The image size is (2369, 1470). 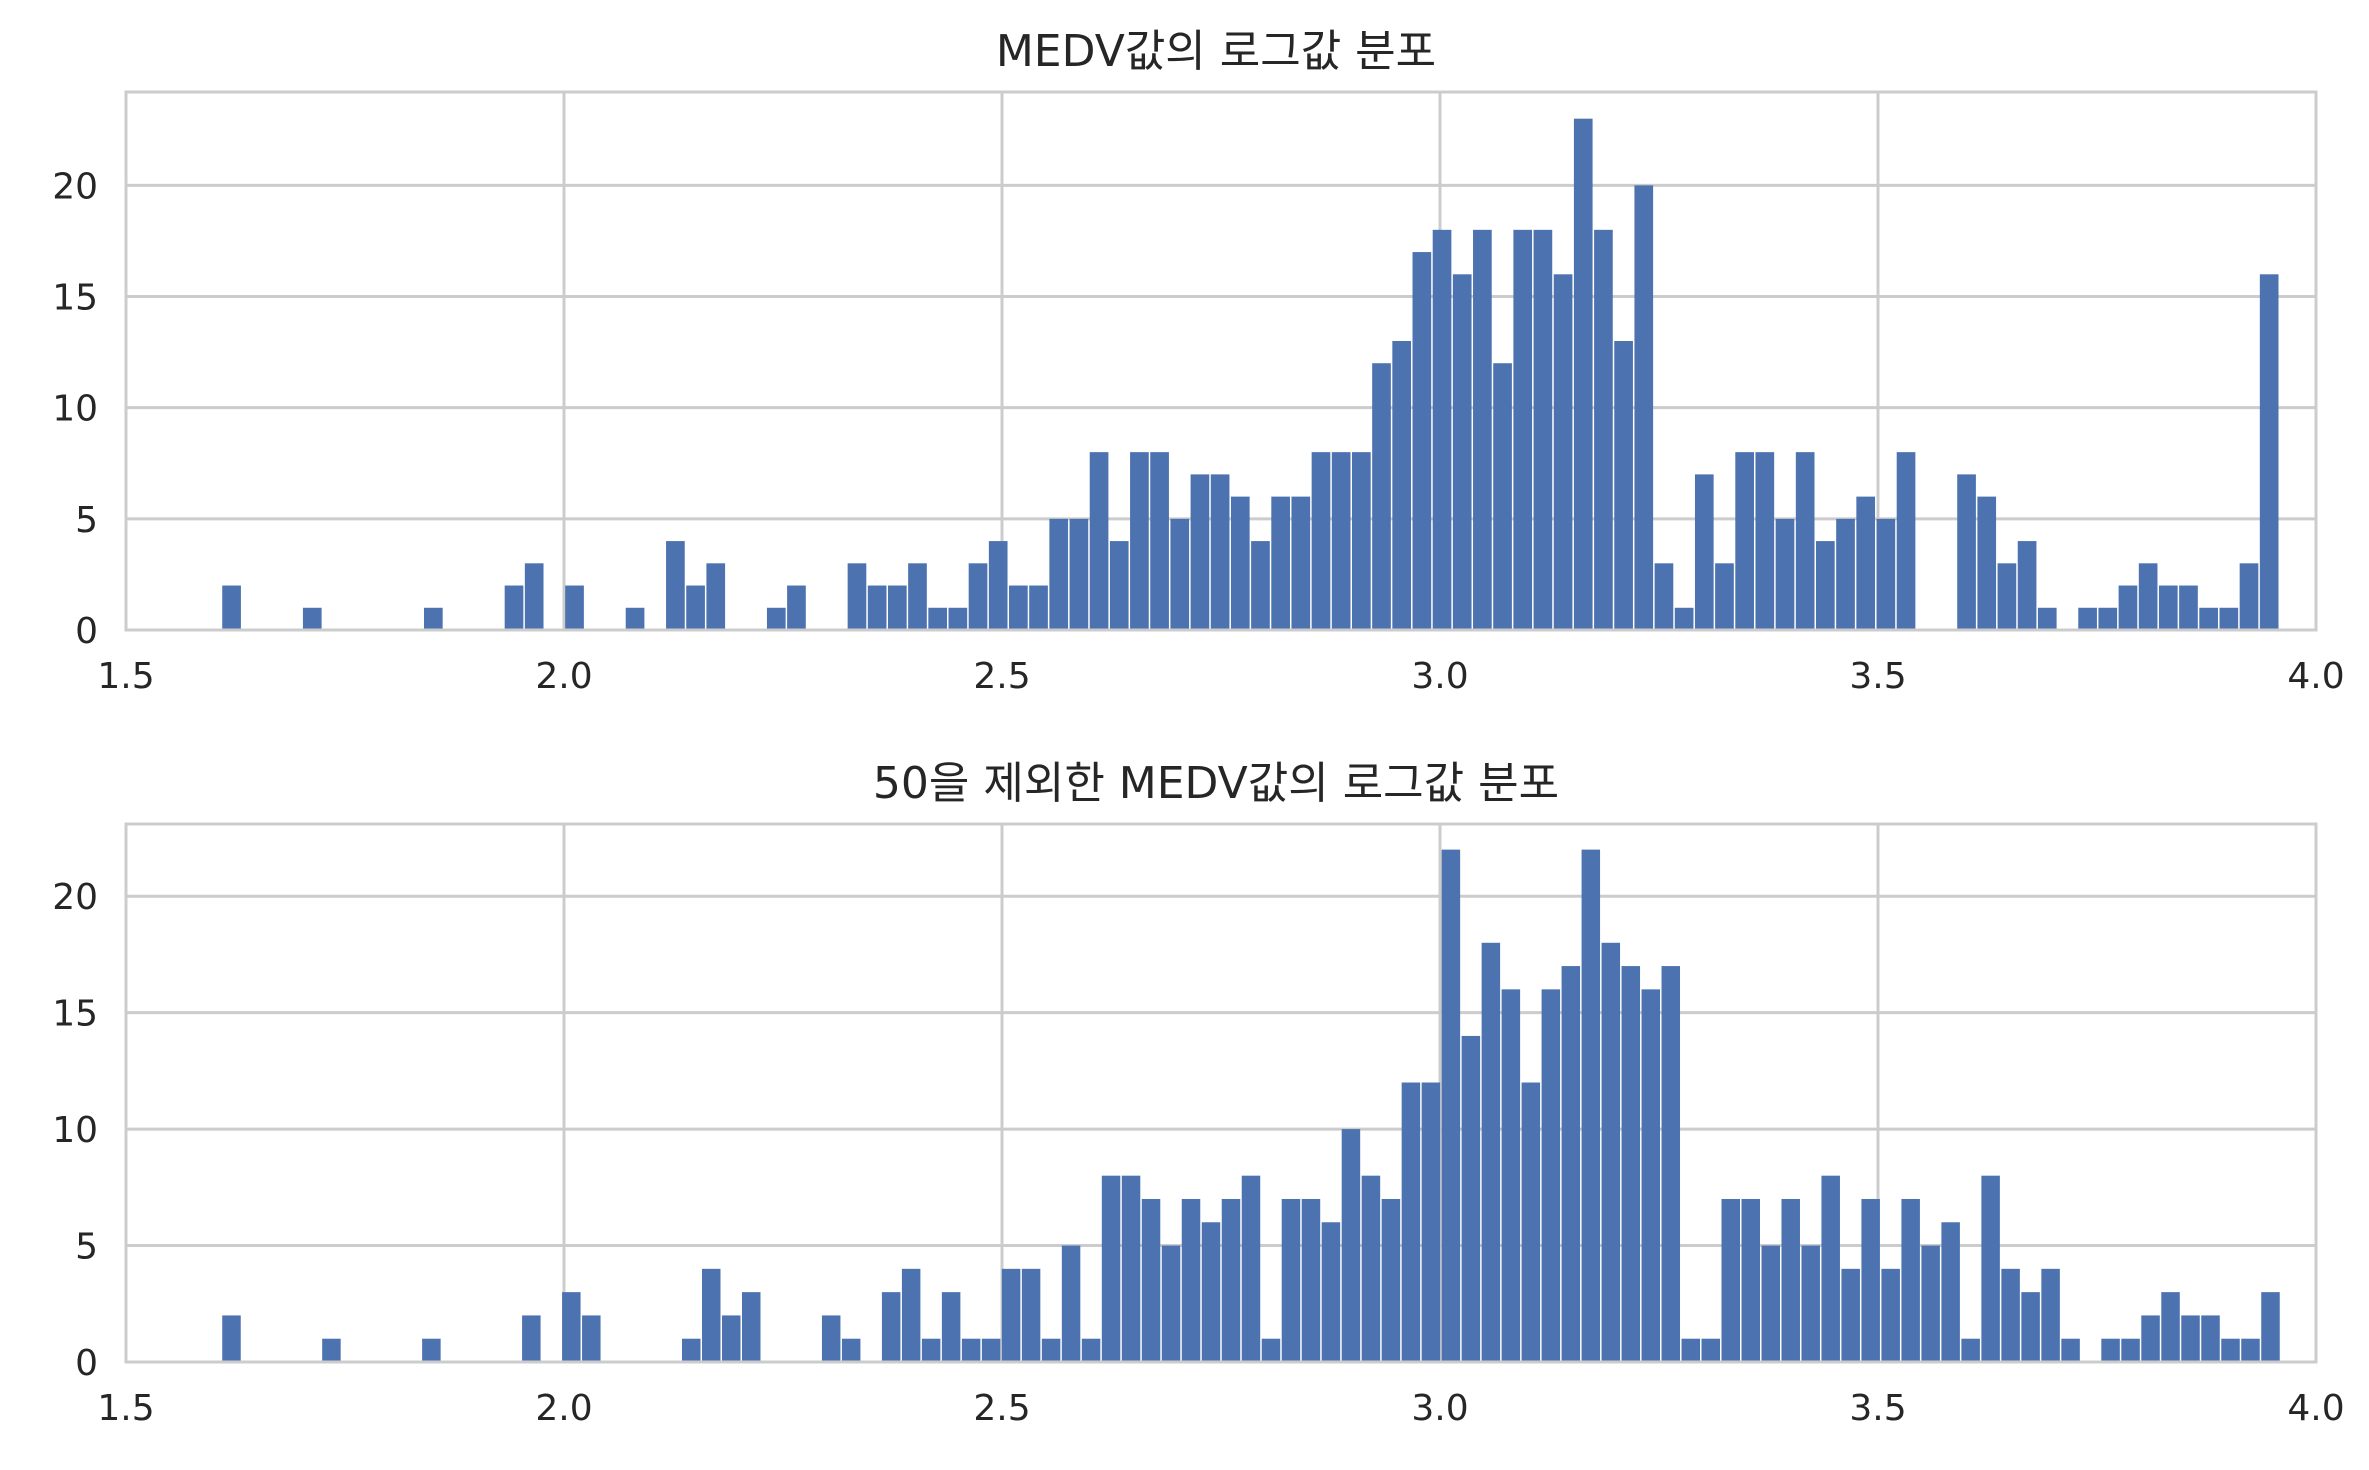 I want to click on x-tick-label: 2.5, so click(x=1001, y=676).